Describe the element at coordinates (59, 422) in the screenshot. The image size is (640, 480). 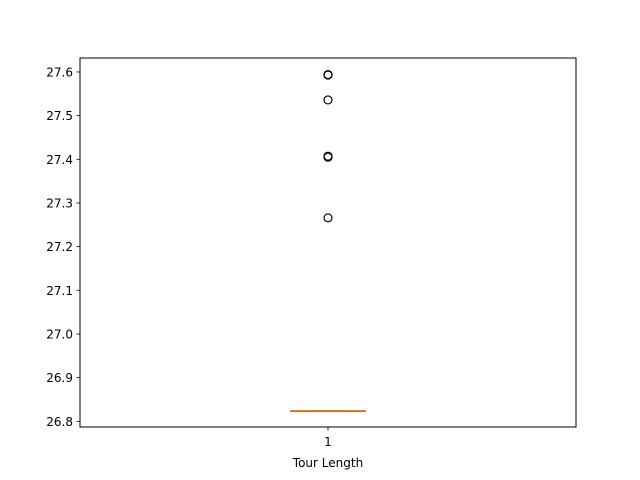
I see `y-tick-label: 26.8` at that location.